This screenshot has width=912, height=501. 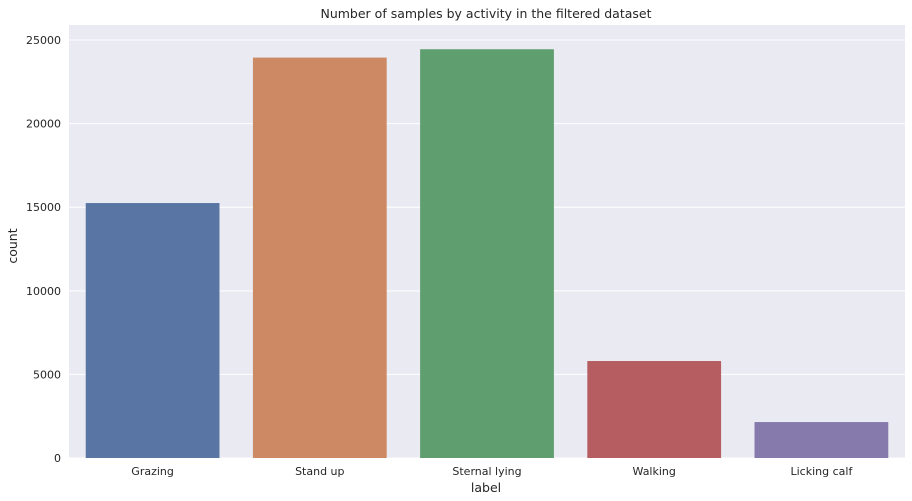 I want to click on bar-stand-up, so click(x=319, y=257).